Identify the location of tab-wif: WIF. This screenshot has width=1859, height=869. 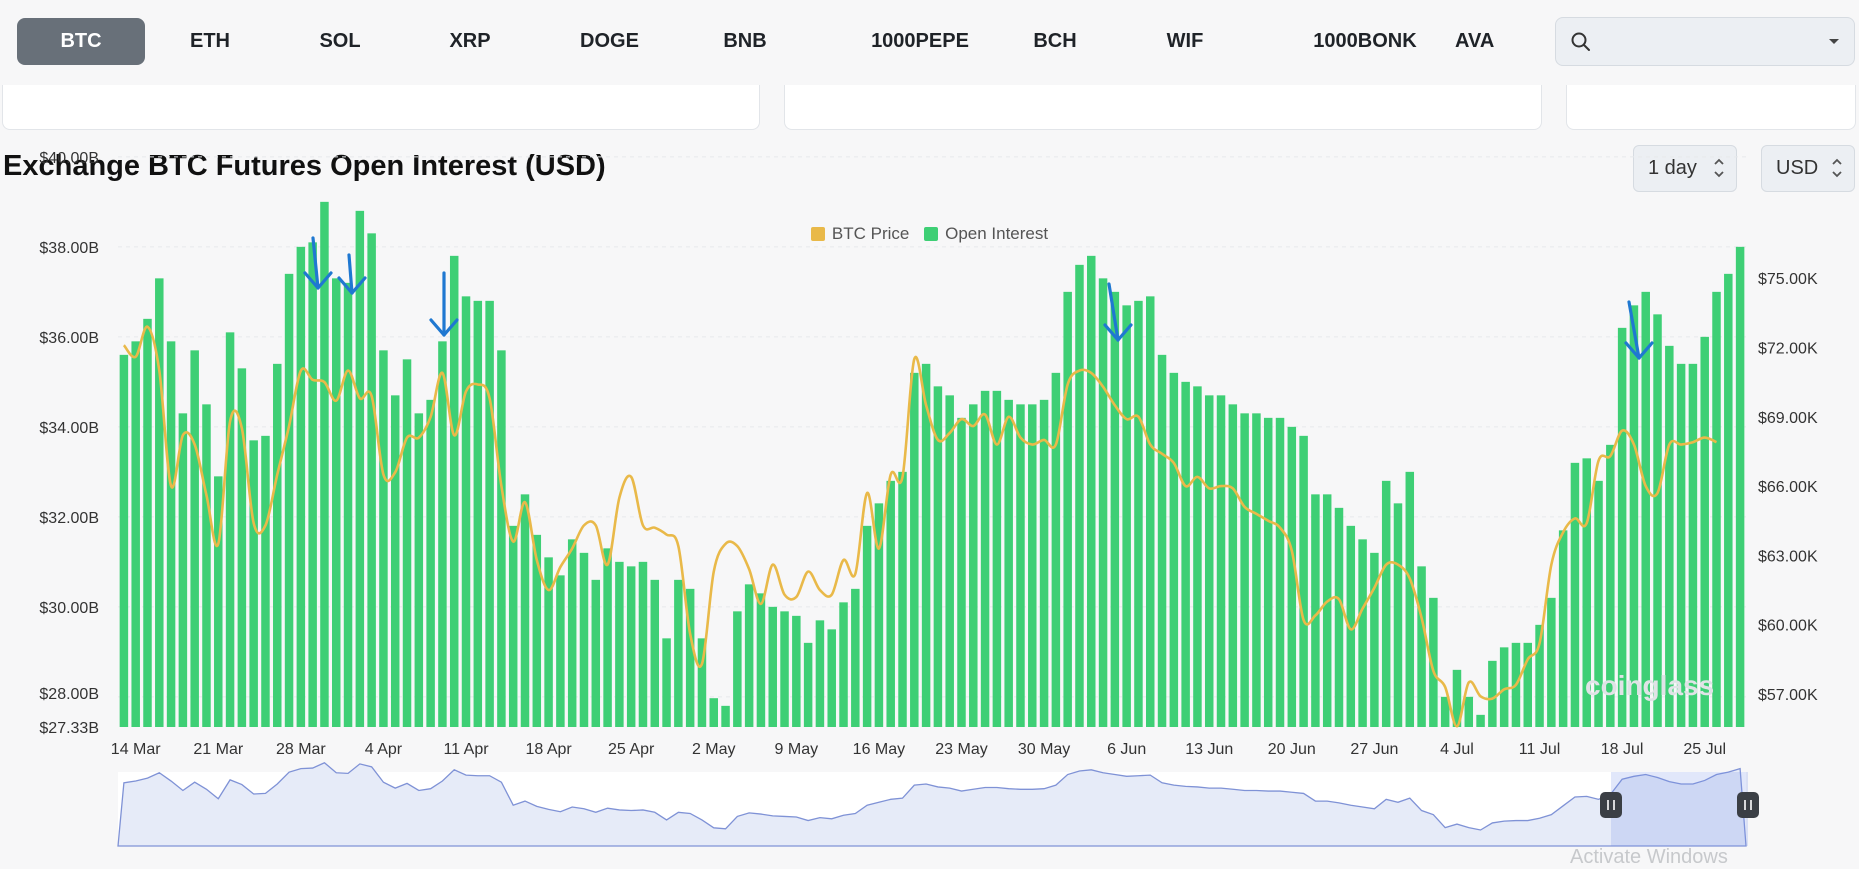
(1185, 41).